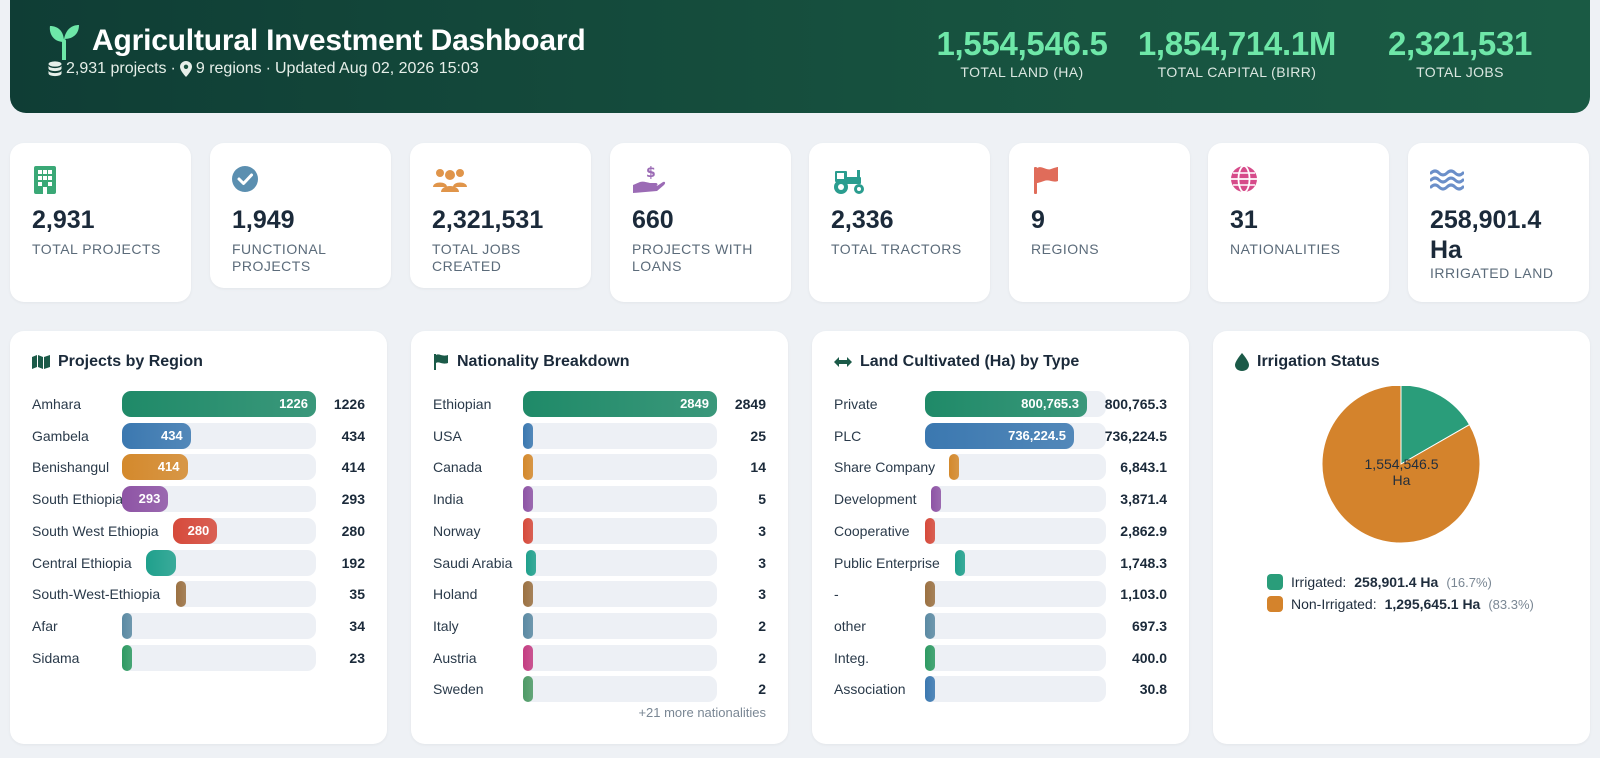  Describe the element at coordinates (488, 220) in the screenshot. I see `kpi-value: 2,321,531` at that location.